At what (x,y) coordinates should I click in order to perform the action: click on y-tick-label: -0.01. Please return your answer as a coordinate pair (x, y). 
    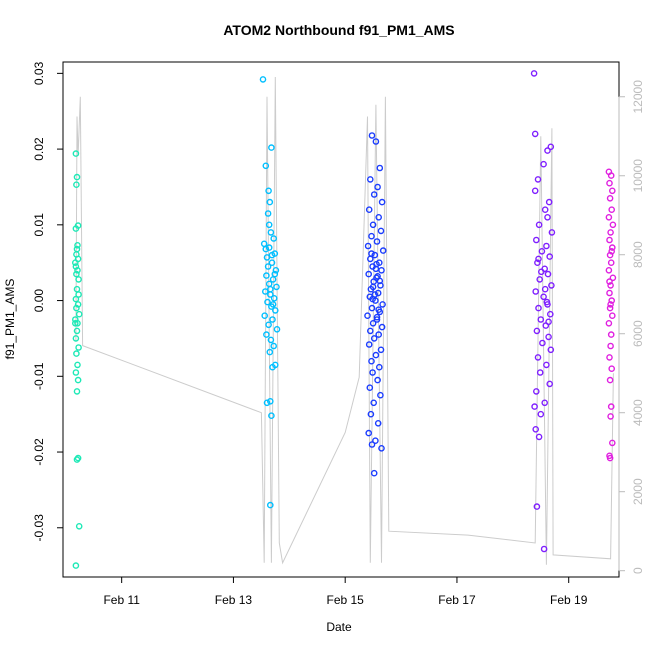
    Looking at the image, I should click on (39, 376).